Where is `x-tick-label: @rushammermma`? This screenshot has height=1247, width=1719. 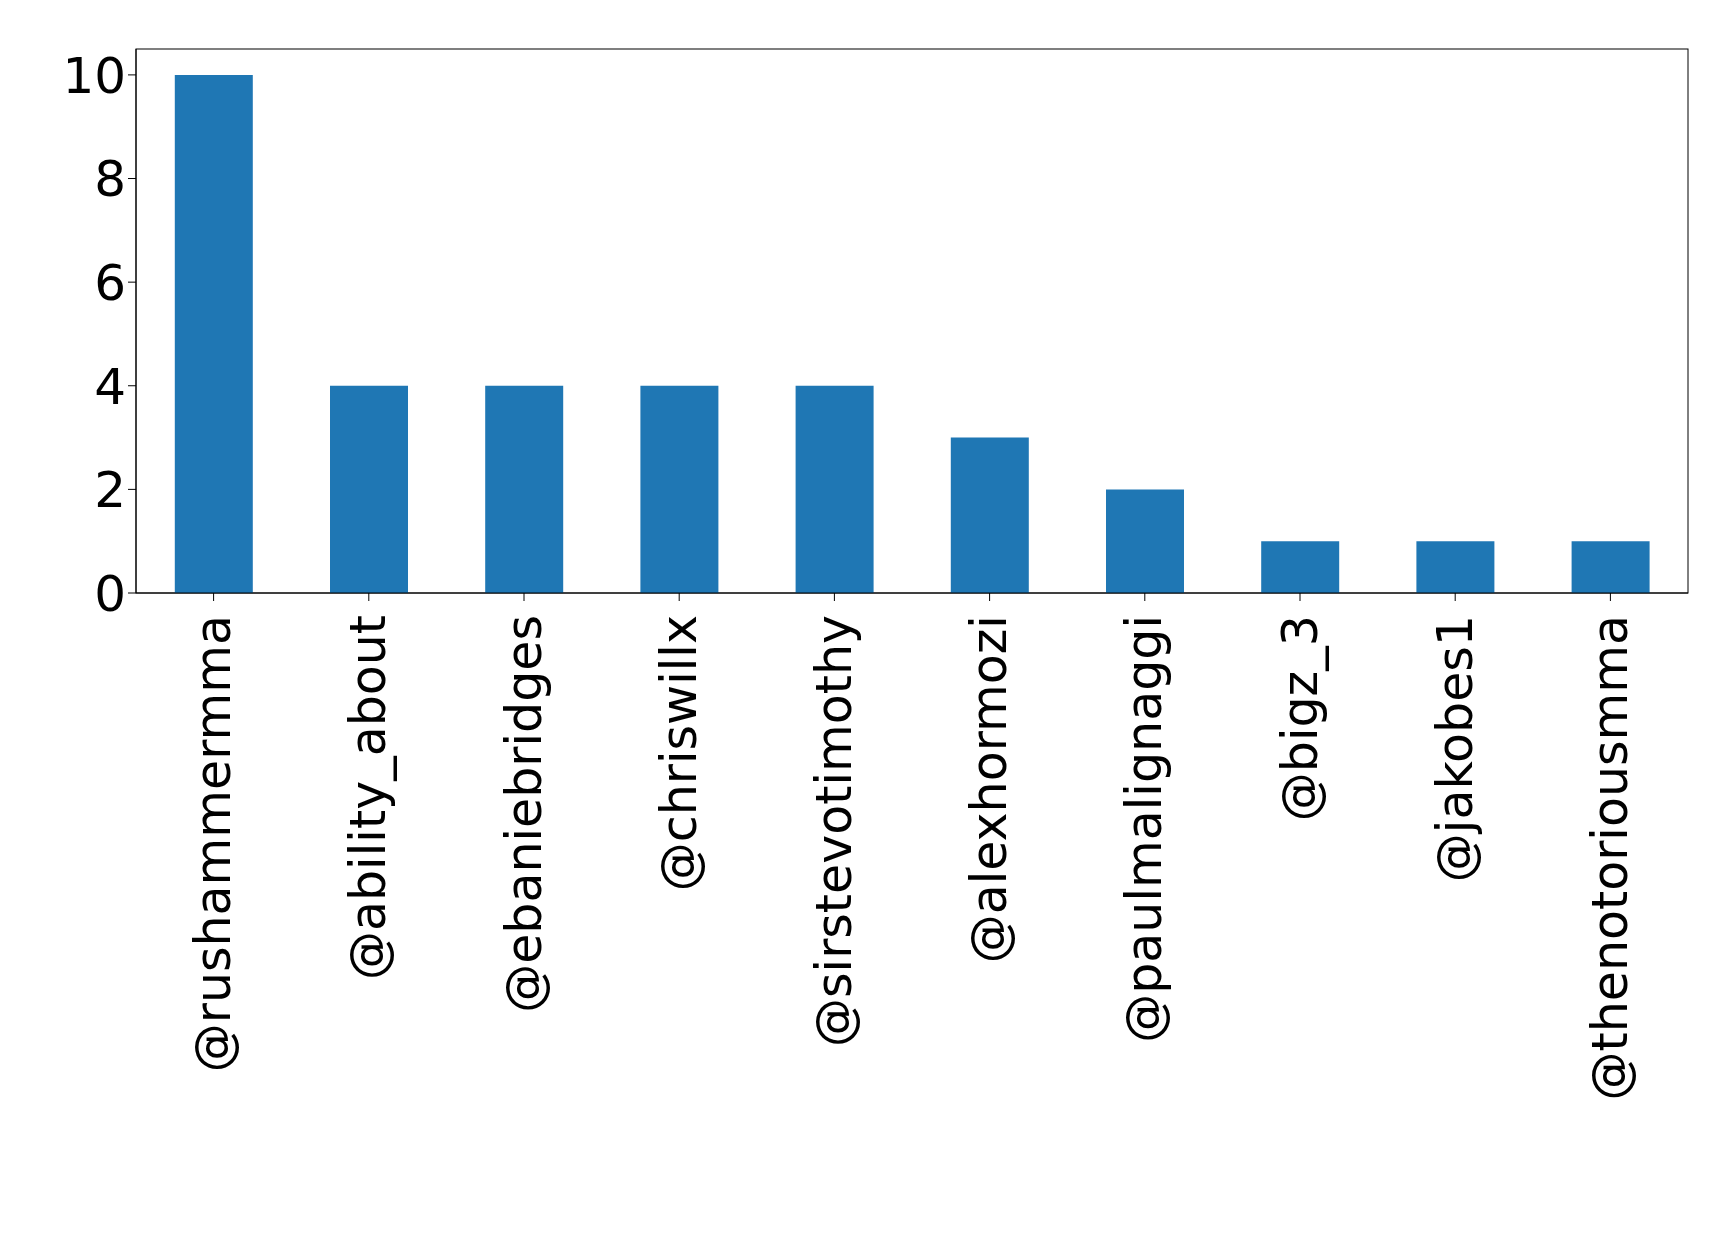 x-tick-label: @rushammermma is located at coordinates (214, 844).